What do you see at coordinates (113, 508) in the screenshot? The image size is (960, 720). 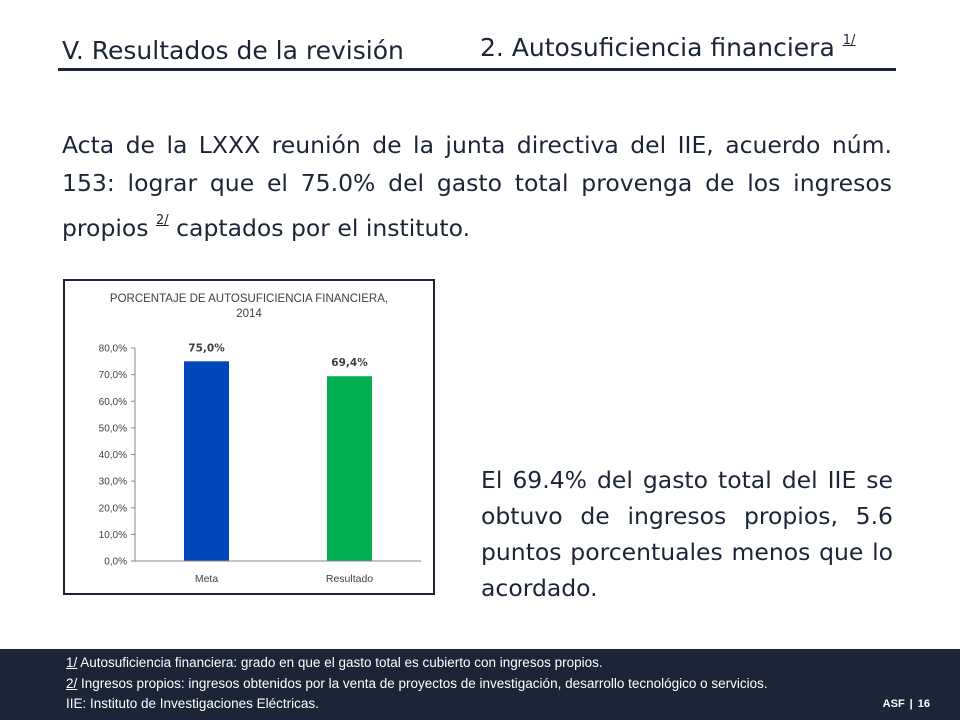 I see `y-tick-label: 20,0%` at bounding box center [113, 508].